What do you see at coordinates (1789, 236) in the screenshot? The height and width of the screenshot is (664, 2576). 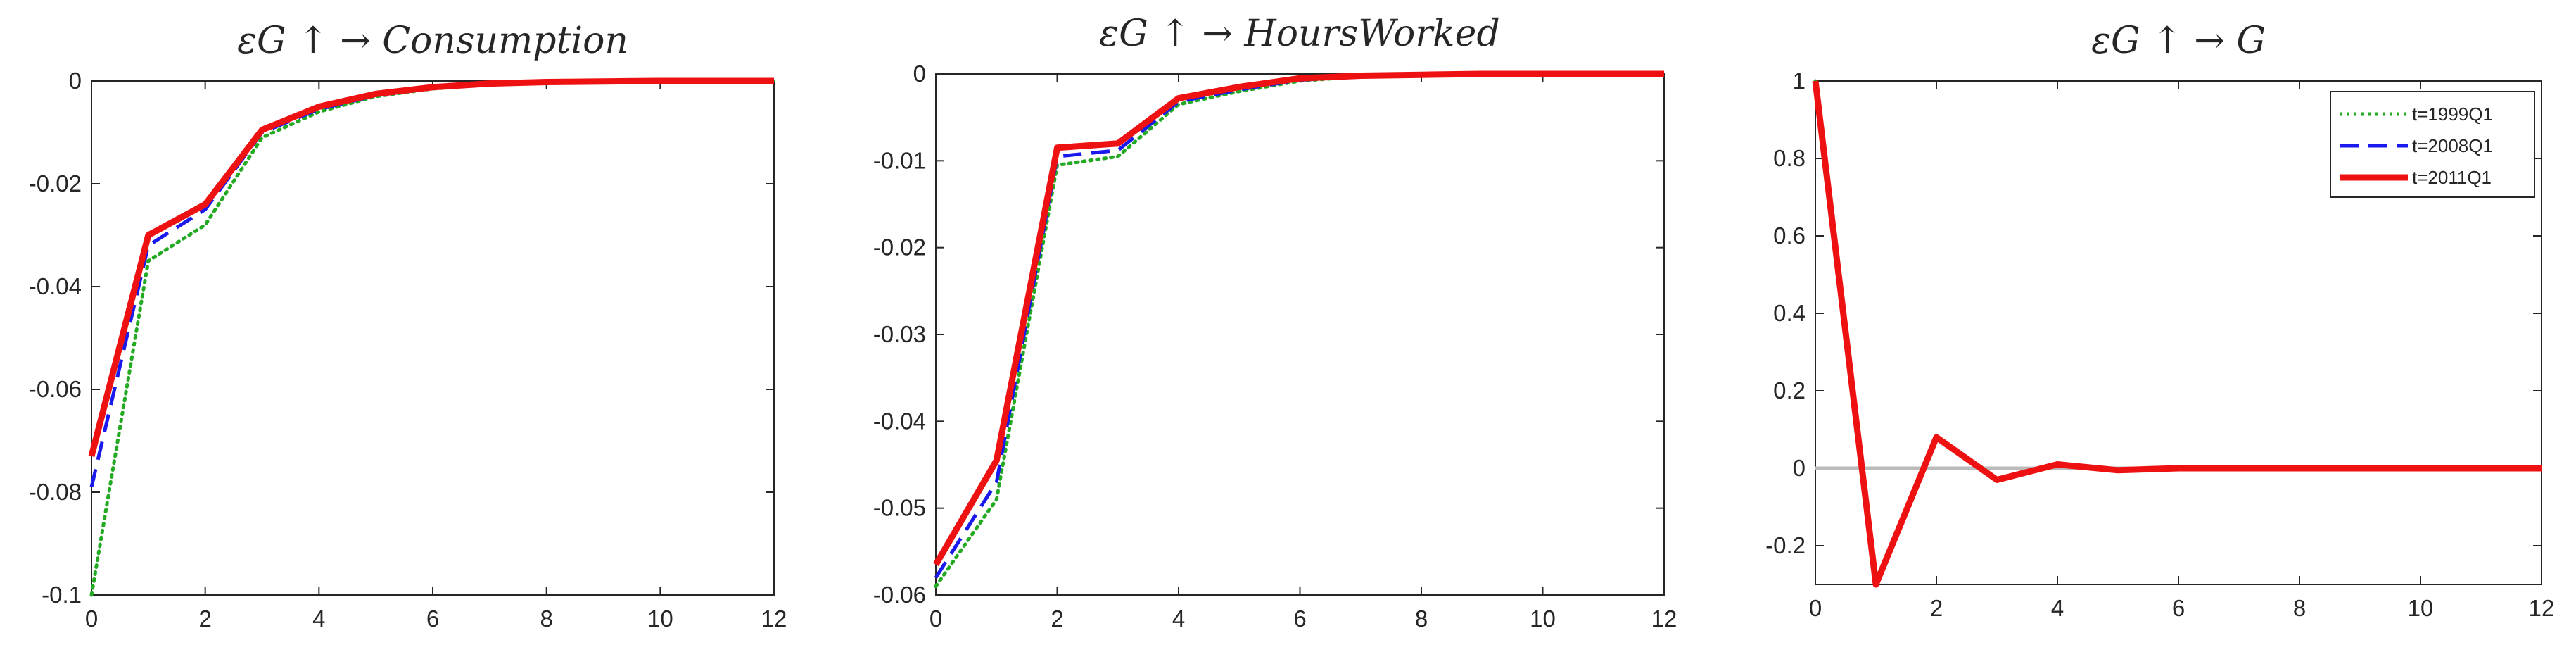 I see `y-tick-label: 0.6` at bounding box center [1789, 236].